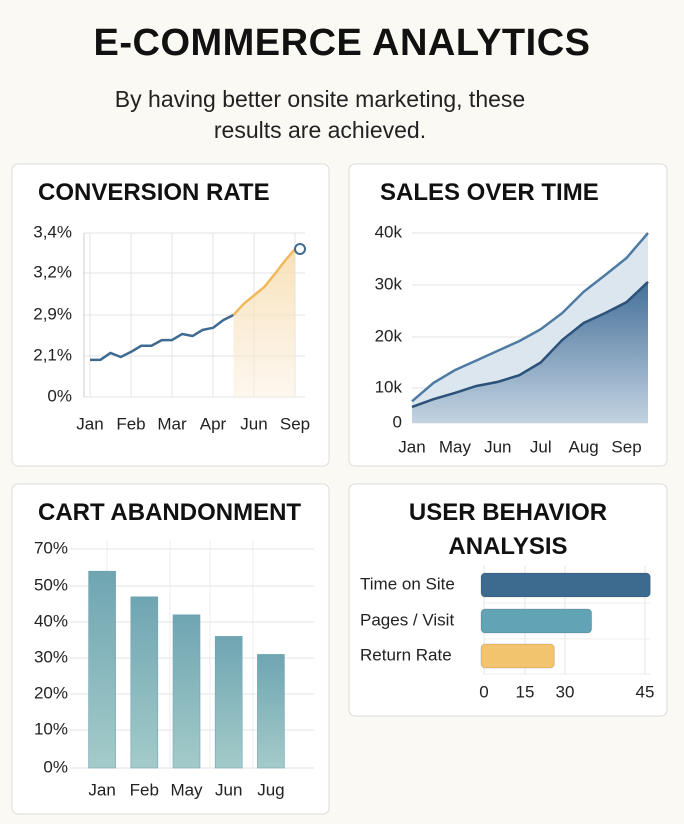 The width and height of the screenshot is (684, 824). What do you see at coordinates (389, 231) in the screenshot?
I see `y-tick-label: 40k` at bounding box center [389, 231].